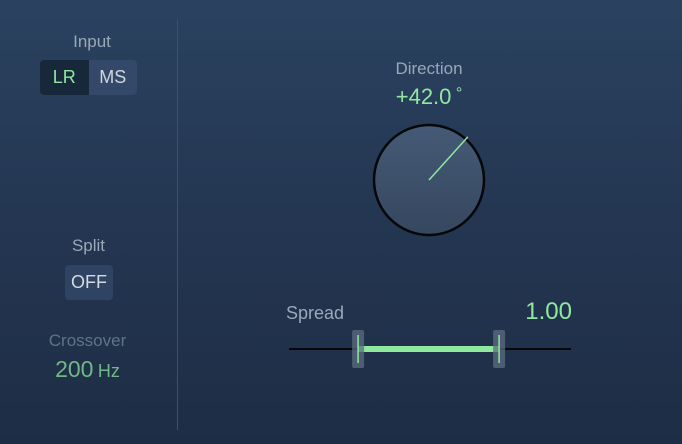 Image resolution: width=682 pixels, height=444 pixels. Describe the element at coordinates (92, 41) in the screenshot. I see `input-label: Input` at that location.